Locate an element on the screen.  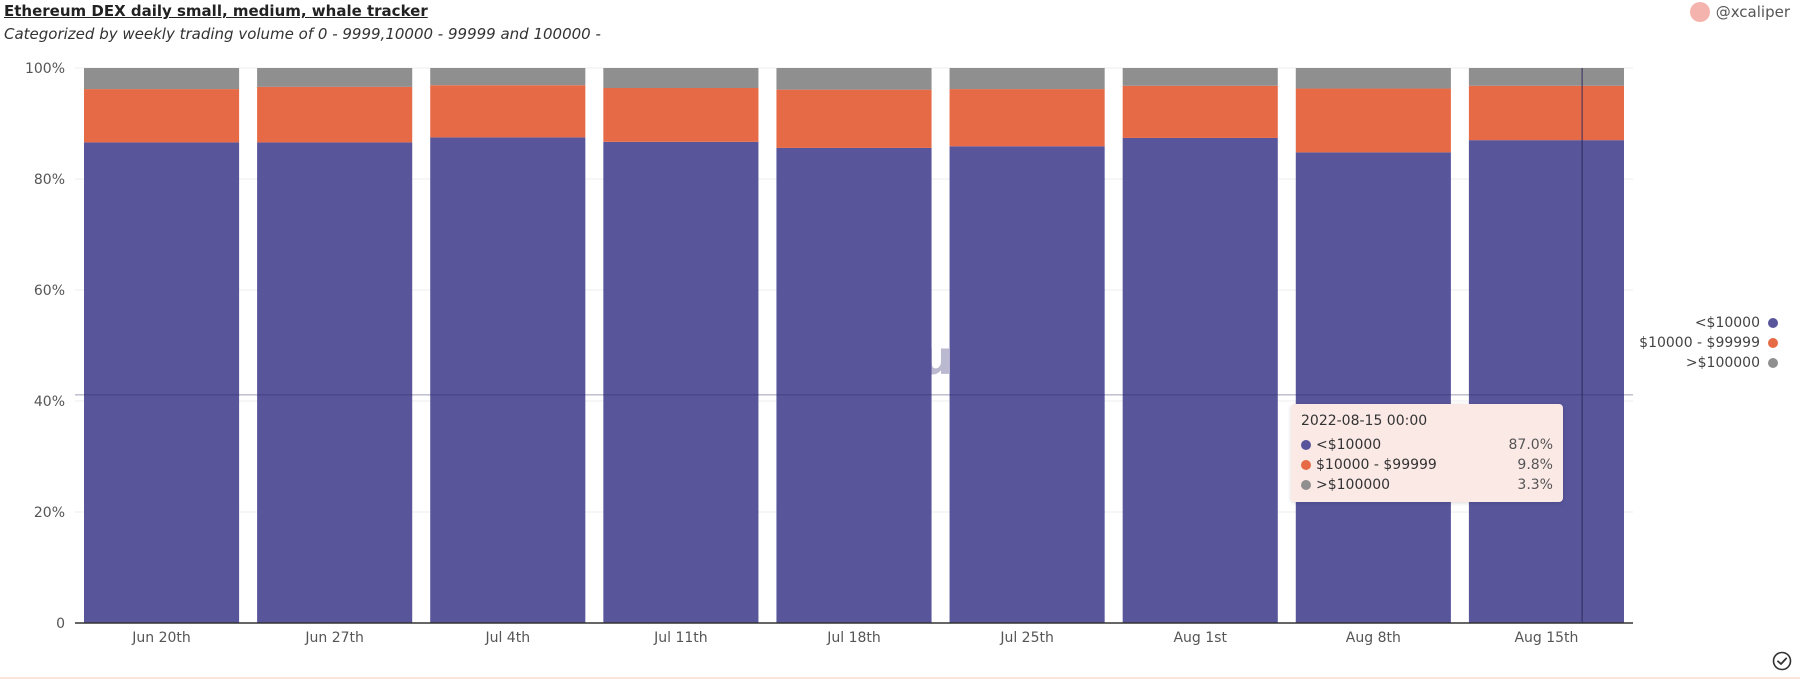
avatar is located at coordinates (1699, 12).